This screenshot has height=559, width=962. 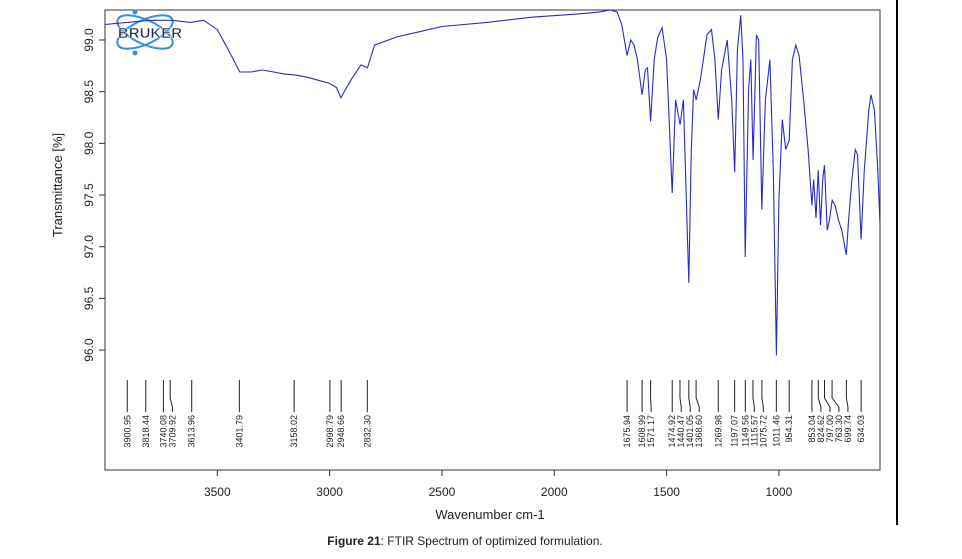 I want to click on peak-label: 3401.79, so click(x=239, y=431).